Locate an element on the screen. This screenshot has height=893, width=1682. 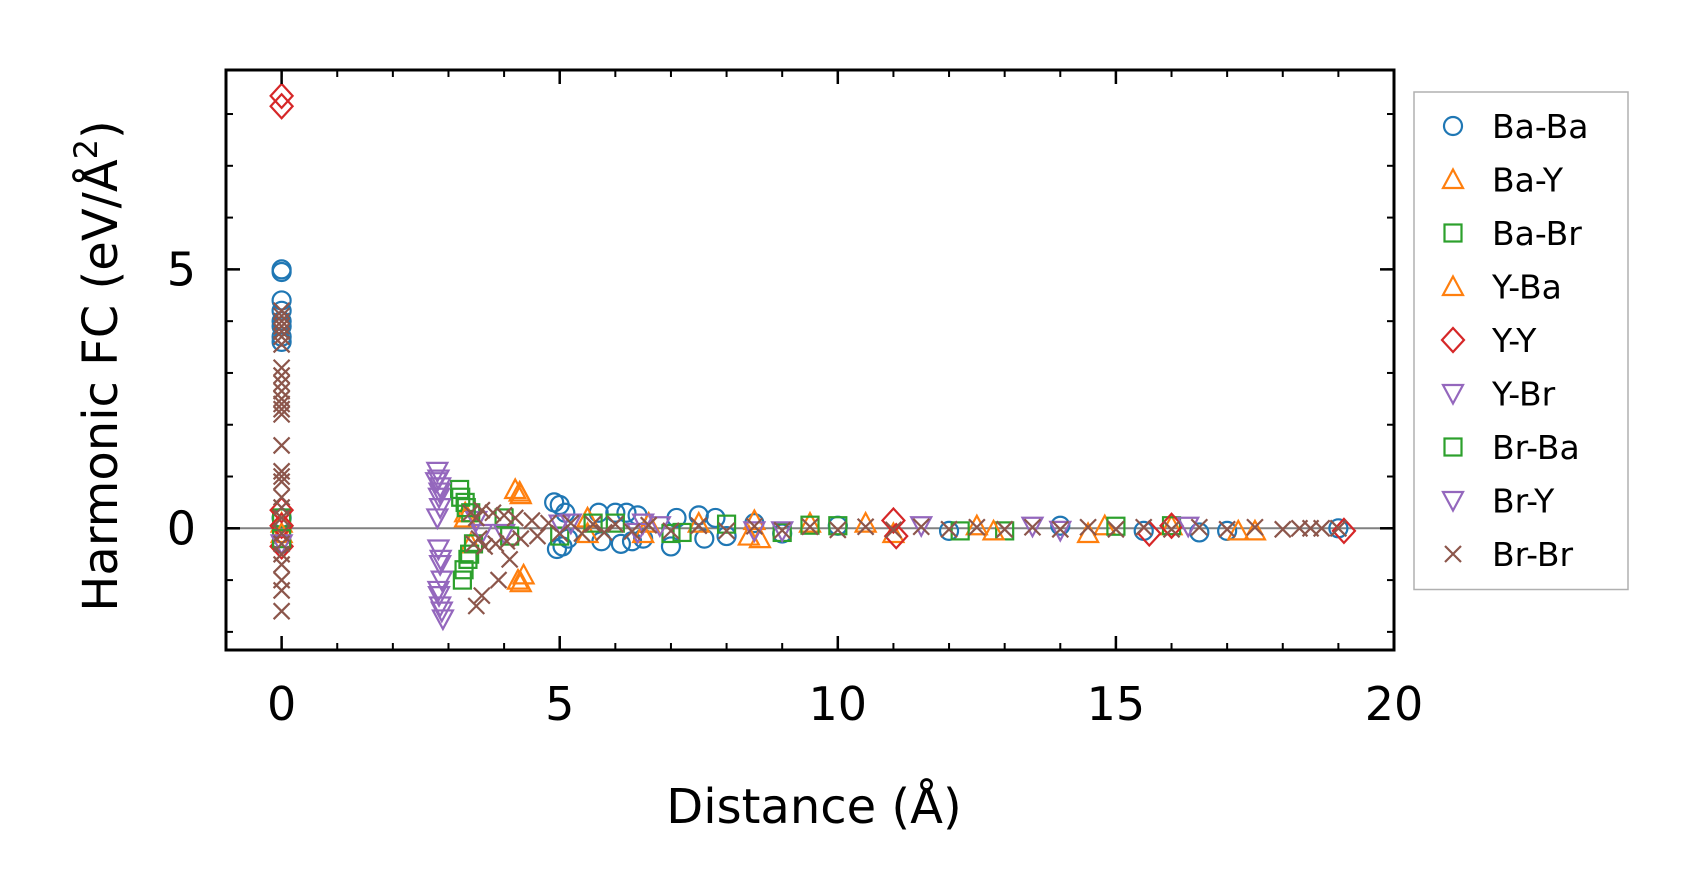
legend-label: Ba-Br is located at coordinates (1537, 233).